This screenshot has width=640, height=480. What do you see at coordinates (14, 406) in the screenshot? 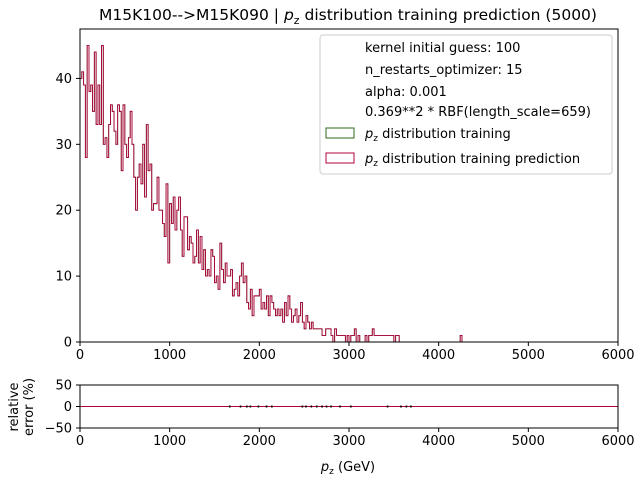
I see `ratio-y-label-line1: relative` at bounding box center [14, 406].